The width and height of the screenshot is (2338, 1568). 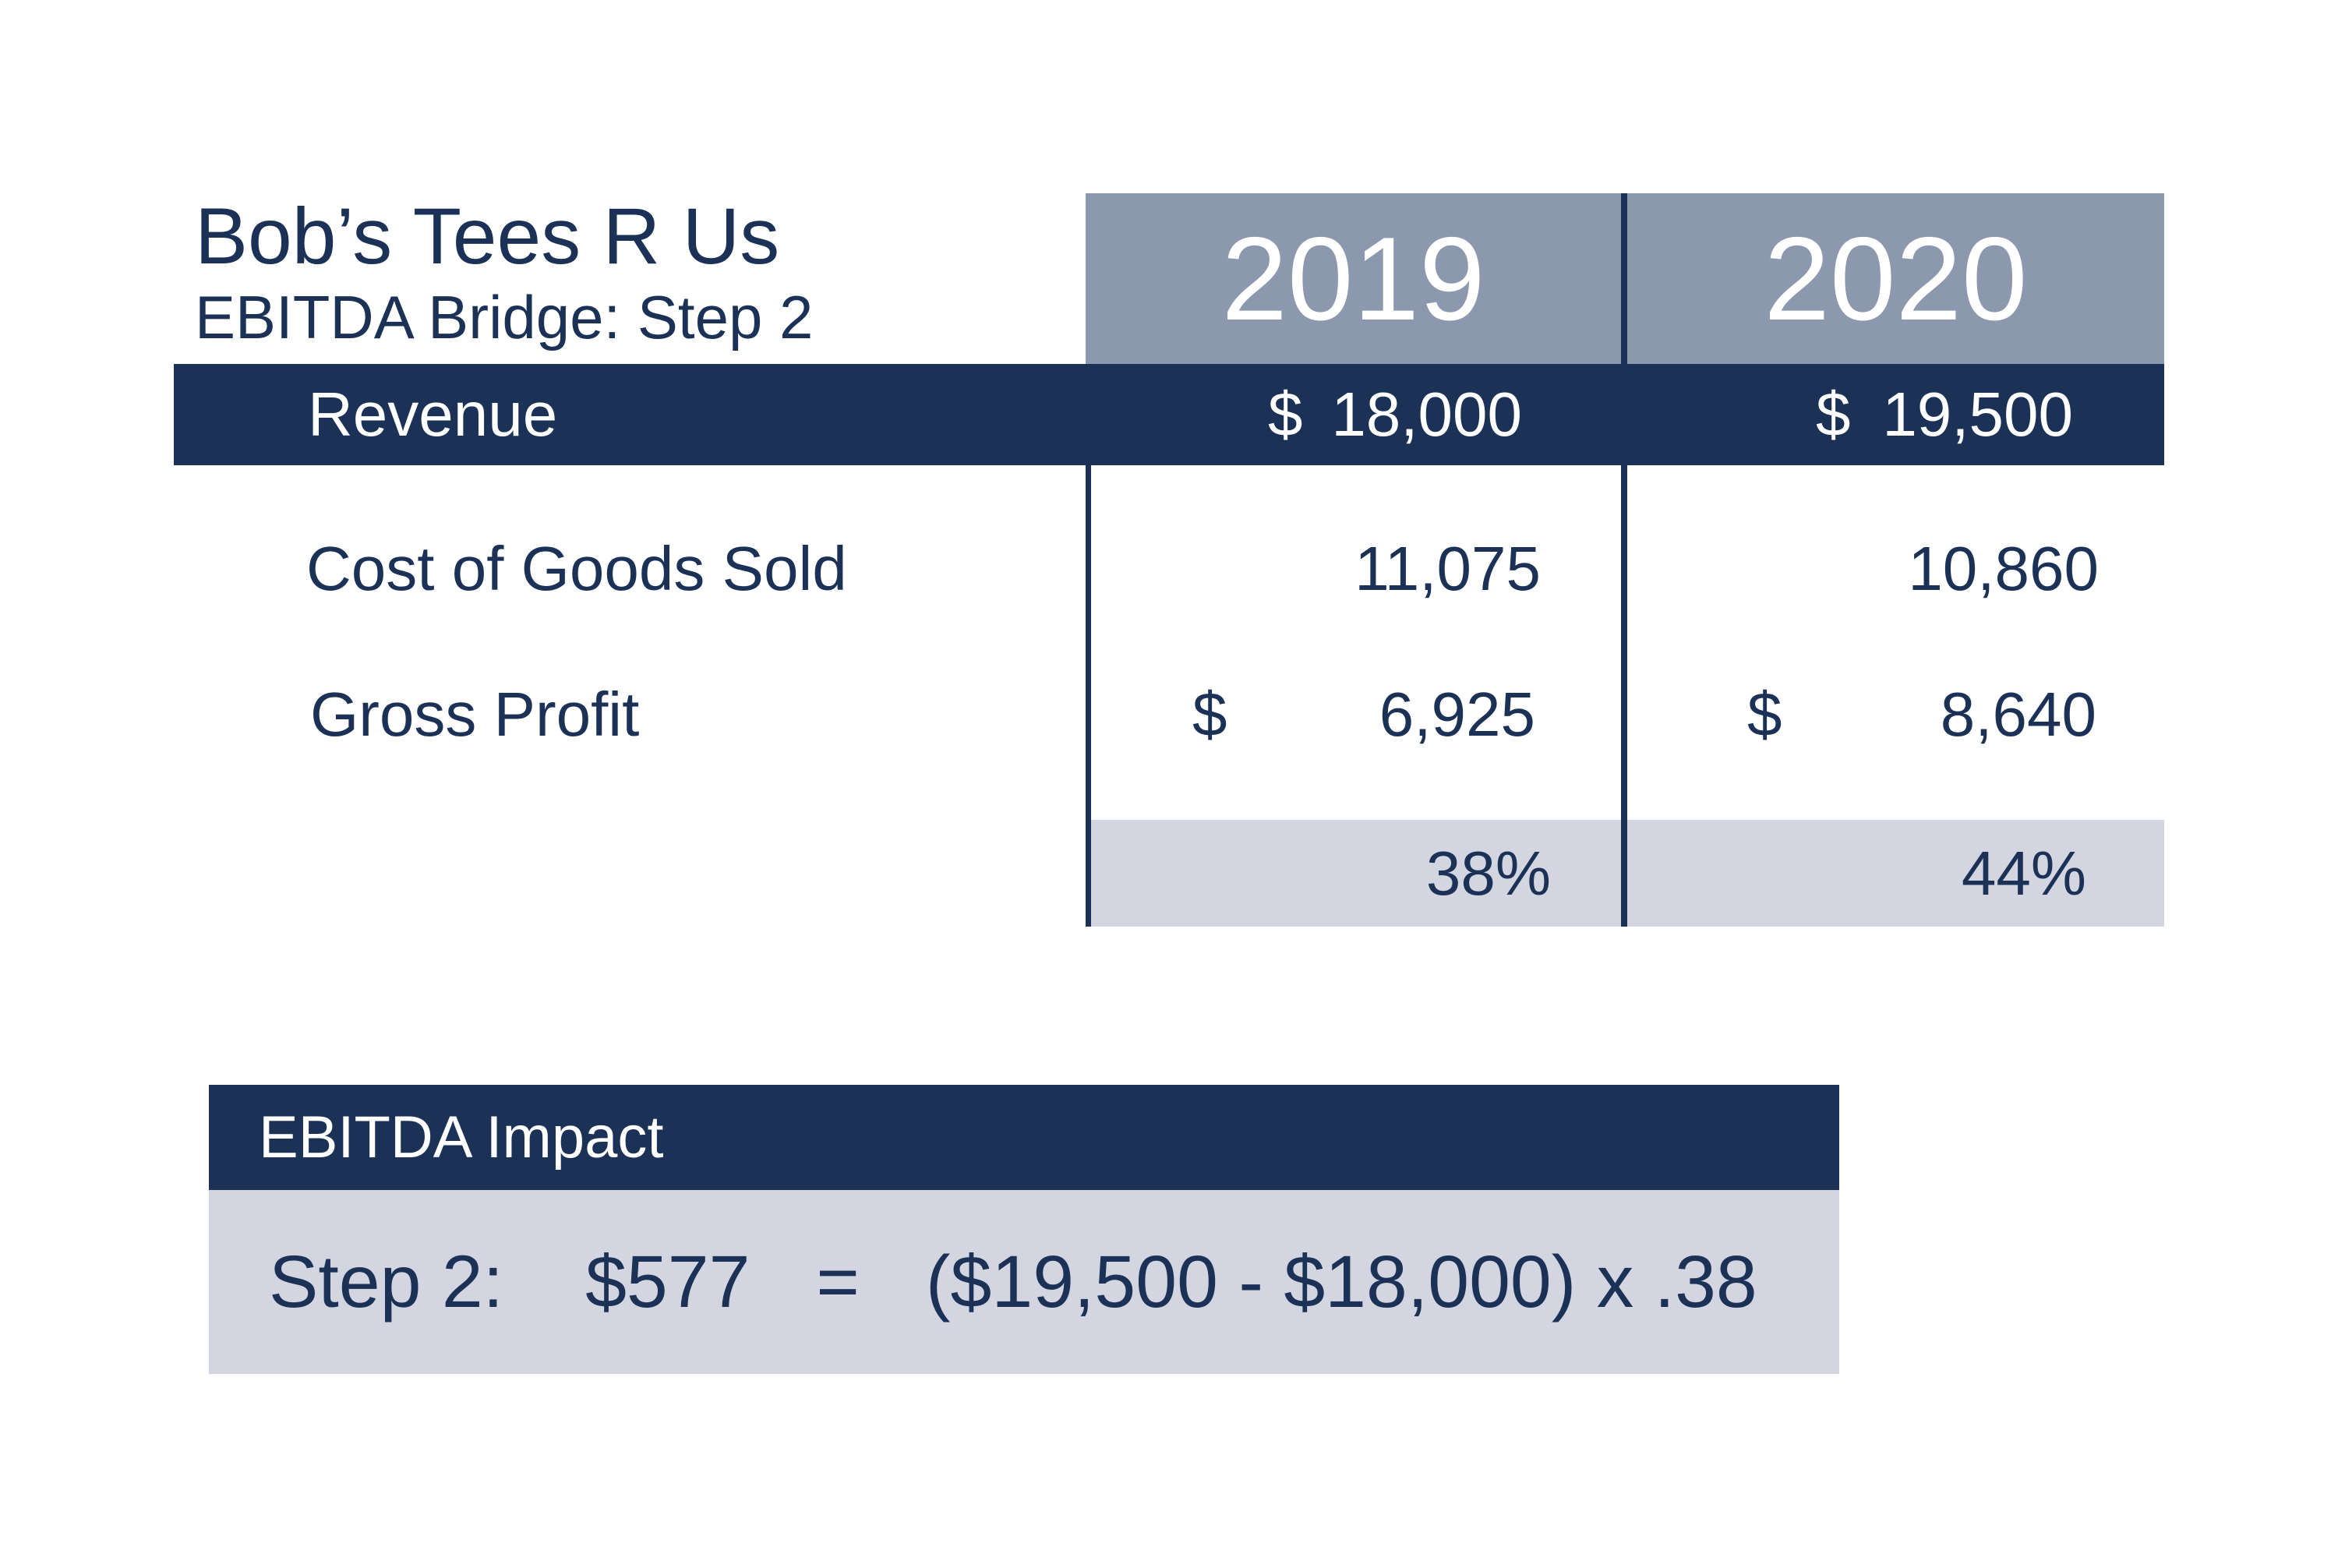 What do you see at coordinates (487, 236) in the screenshot?
I see `company-title: Bob’s Tees R Us` at bounding box center [487, 236].